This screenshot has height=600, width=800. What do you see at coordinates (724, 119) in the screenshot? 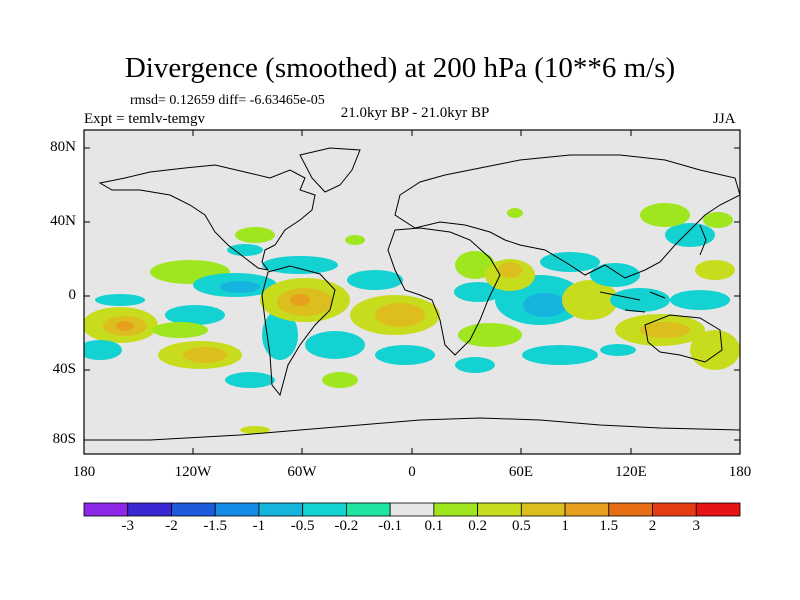
I see `season-label: JJA` at bounding box center [724, 119].